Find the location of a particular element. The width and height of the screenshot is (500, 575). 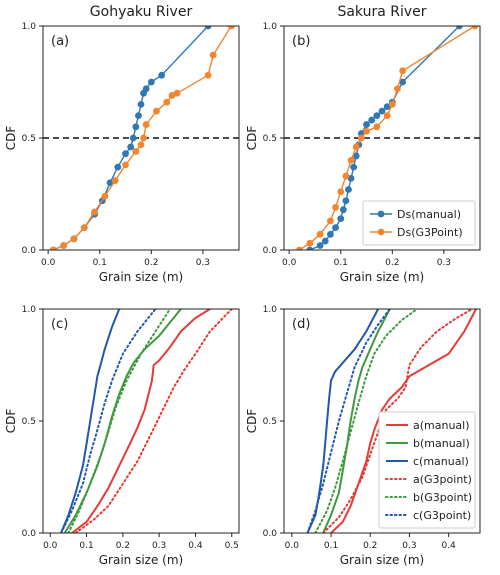

legend-label: Ds(G3Point) is located at coordinates (430, 232).